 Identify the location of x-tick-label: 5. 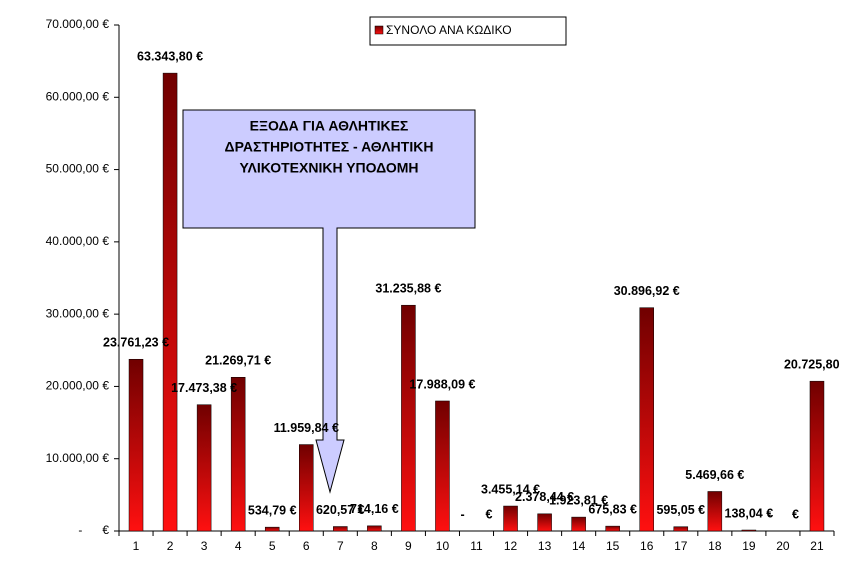
(272, 546).